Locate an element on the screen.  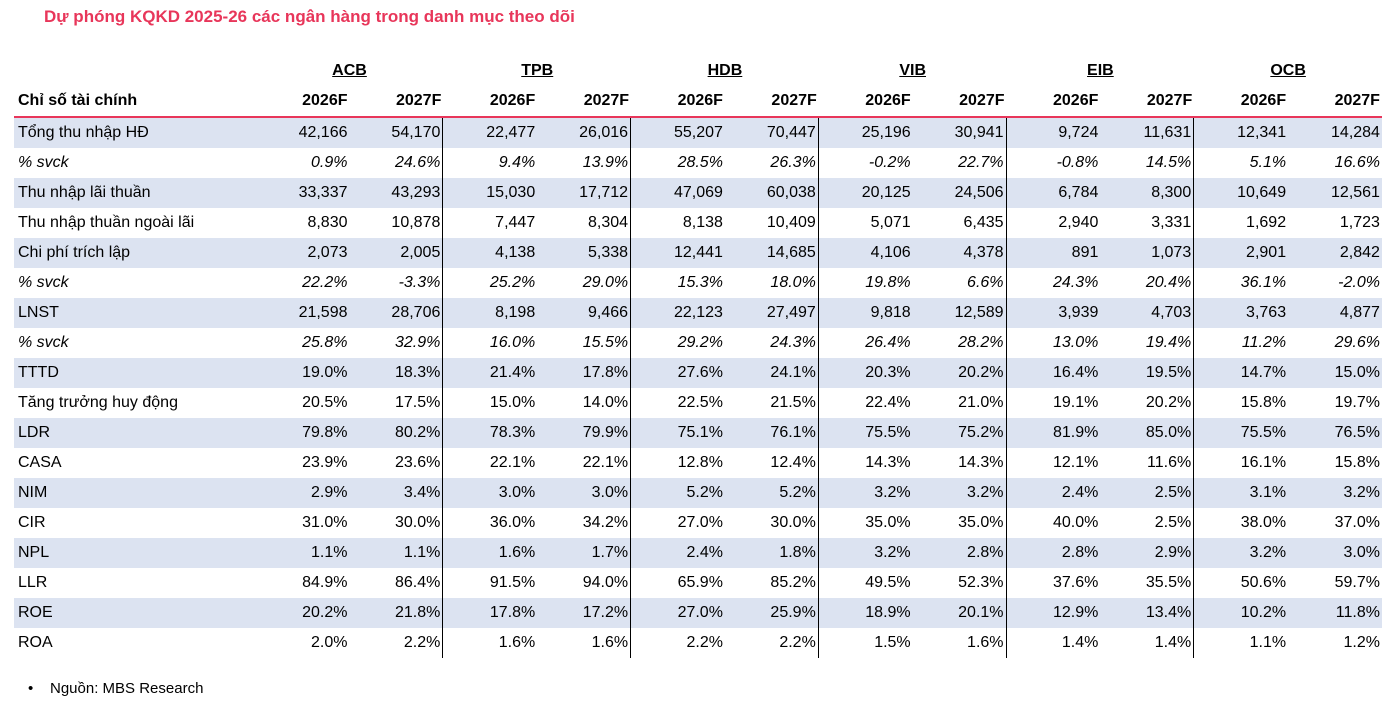
value-cell: 19.8% is located at coordinates (888, 282).